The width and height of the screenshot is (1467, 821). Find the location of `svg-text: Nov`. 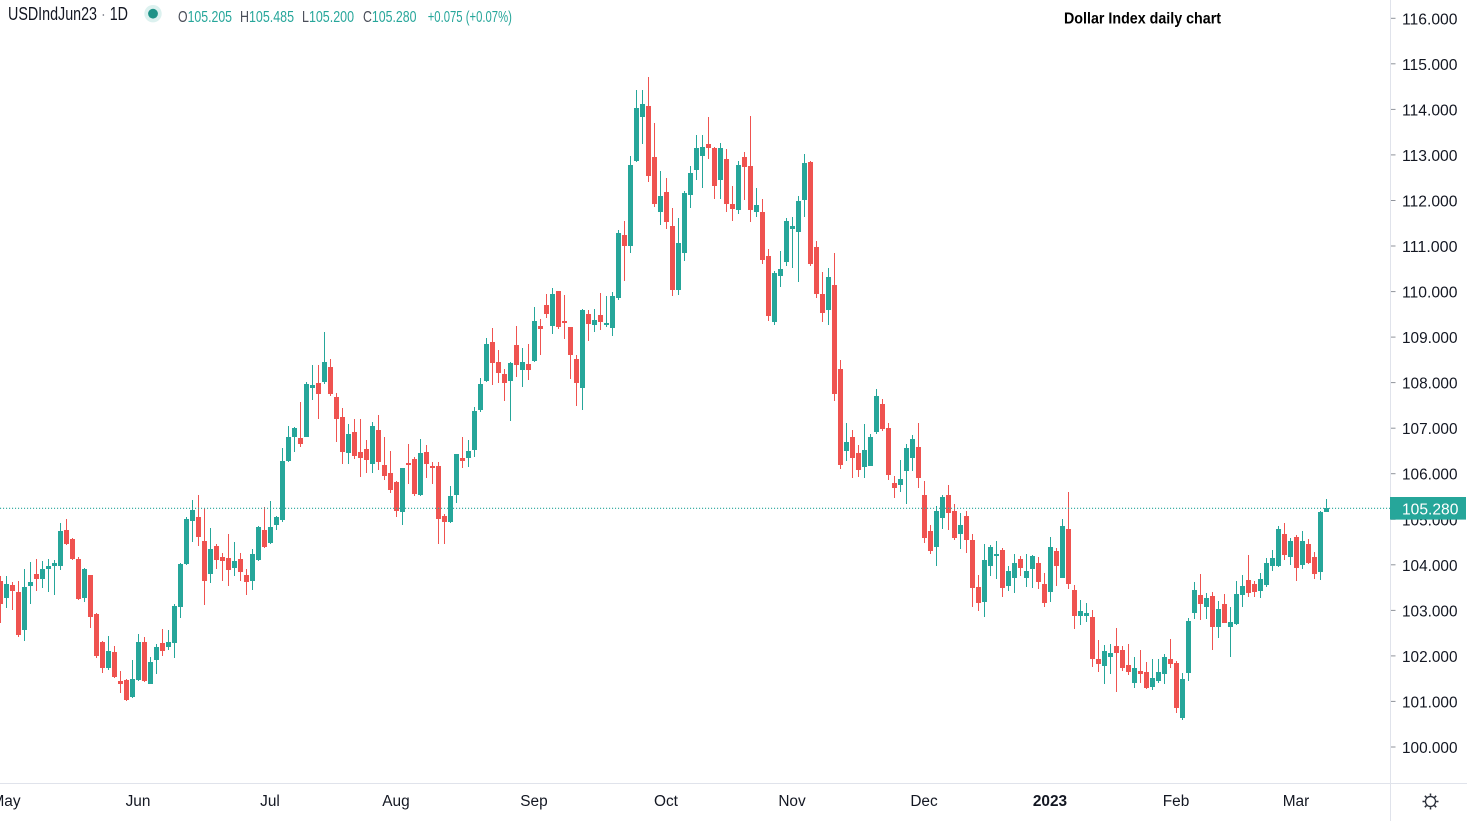

svg-text: Nov is located at coordinates (792, 801).